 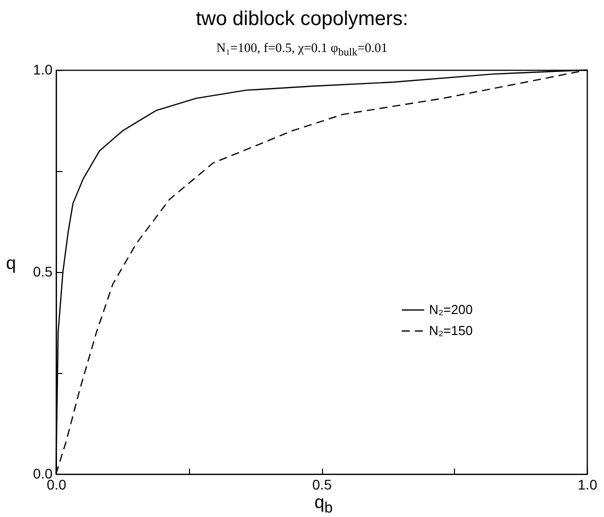 What do you see at coordinates (302, 19) in the screenshot?
I see `chart-title: two diblock copolymers:` at bounding box center [302, 19].